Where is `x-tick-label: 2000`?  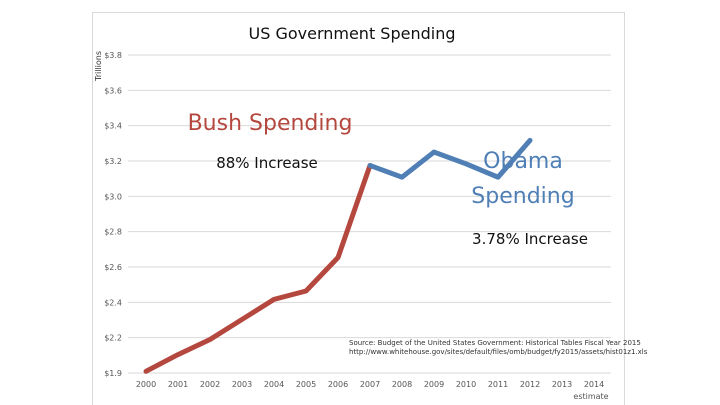 x-tick-label: 2000 is located at coordinates (146, 384).